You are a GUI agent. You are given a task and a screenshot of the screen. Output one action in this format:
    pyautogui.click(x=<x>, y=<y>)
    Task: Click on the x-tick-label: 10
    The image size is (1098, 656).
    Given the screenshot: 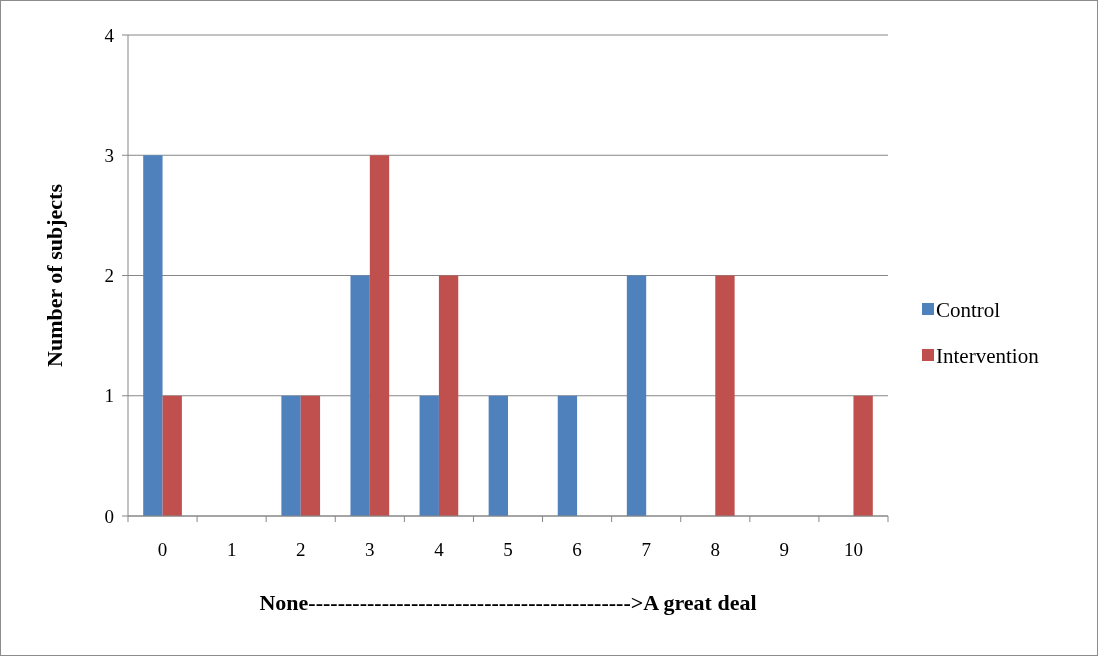 What is the action you would take?
    pyautogui.click(x=853, y=549)
    